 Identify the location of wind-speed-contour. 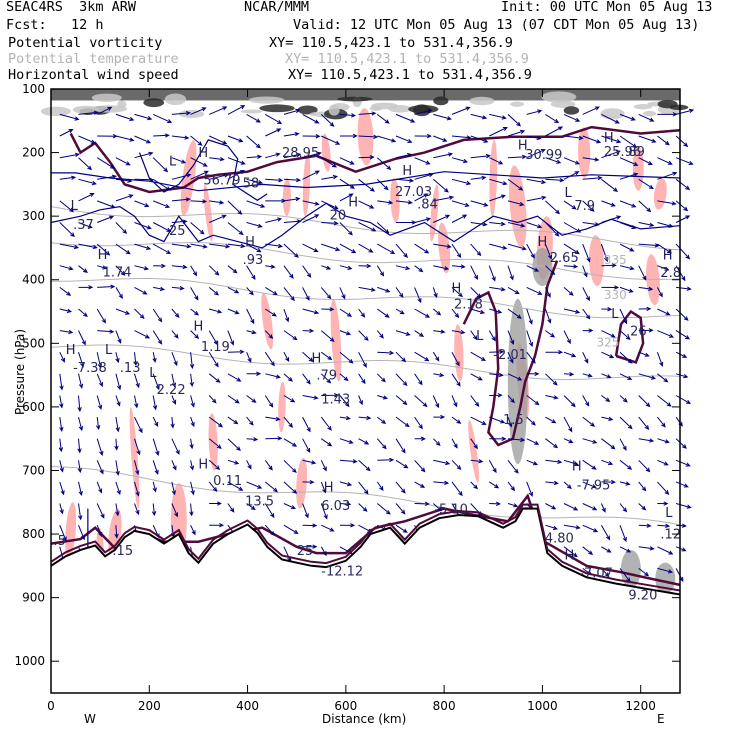
(366, 181).